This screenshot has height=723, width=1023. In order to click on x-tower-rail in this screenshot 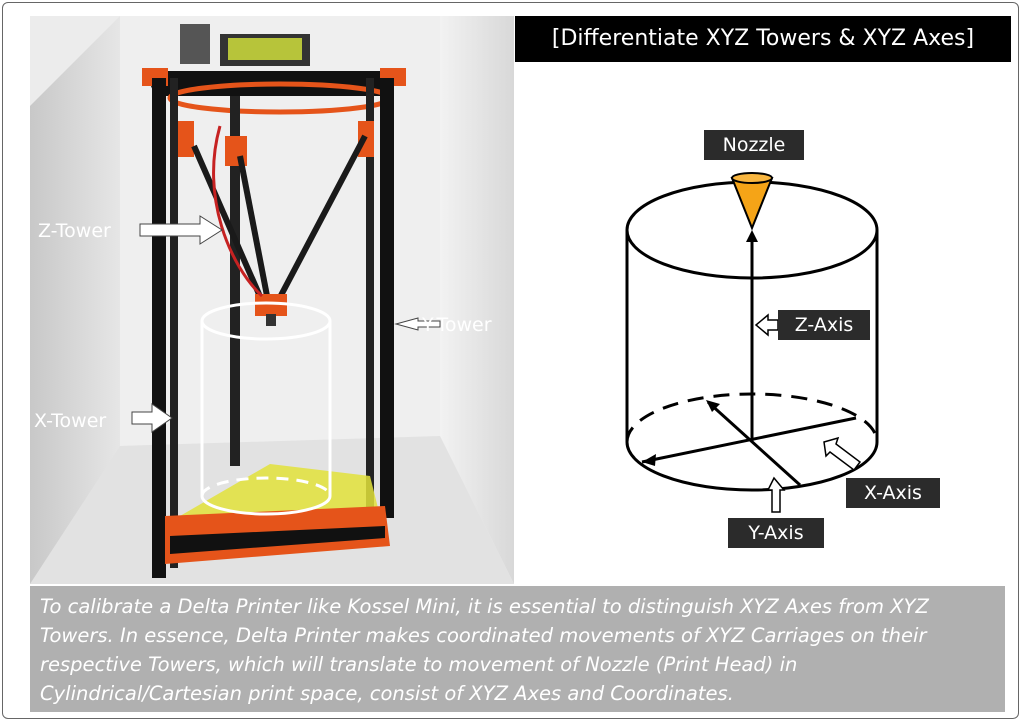, I will do `click(159, 328)`.